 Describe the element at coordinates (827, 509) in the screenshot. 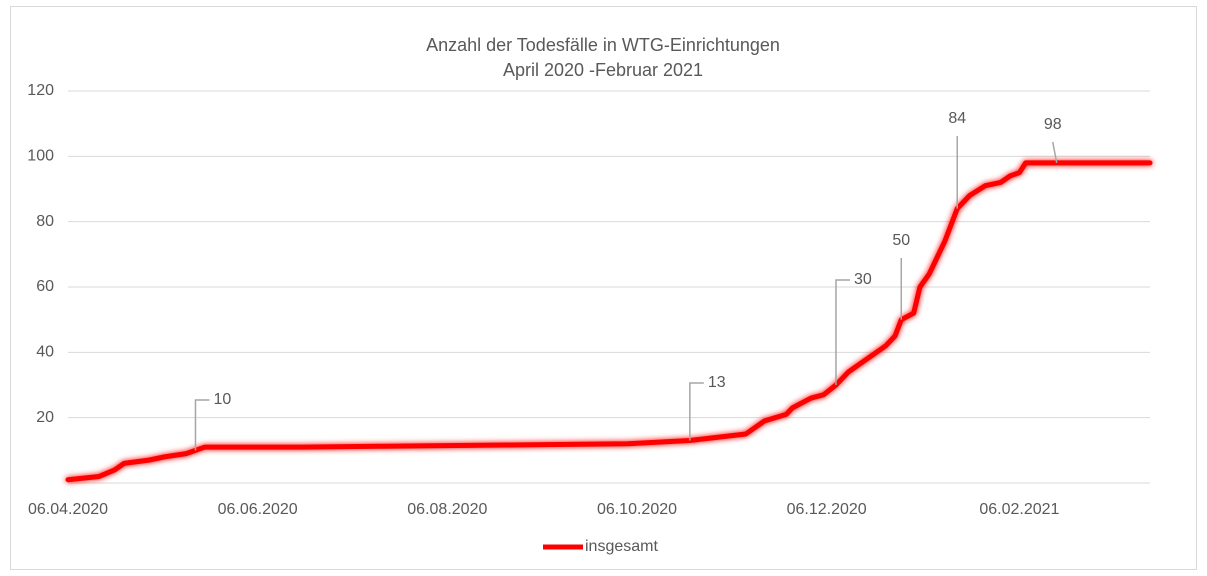

I see `x-tick-label: 06.12.2020` at that location.